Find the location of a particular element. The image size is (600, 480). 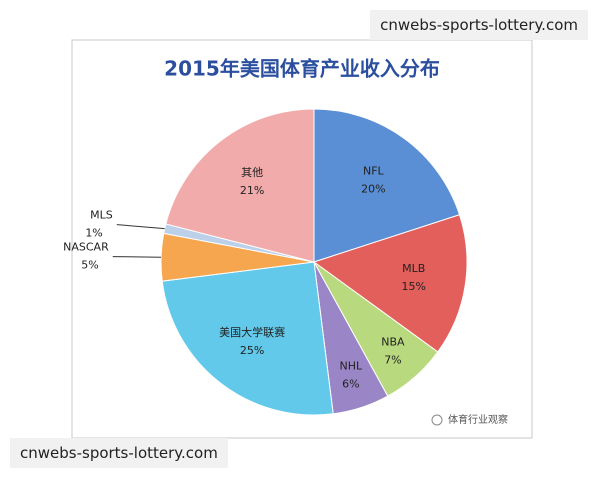

slice-label: NFL is located at coordinates (374, 170).